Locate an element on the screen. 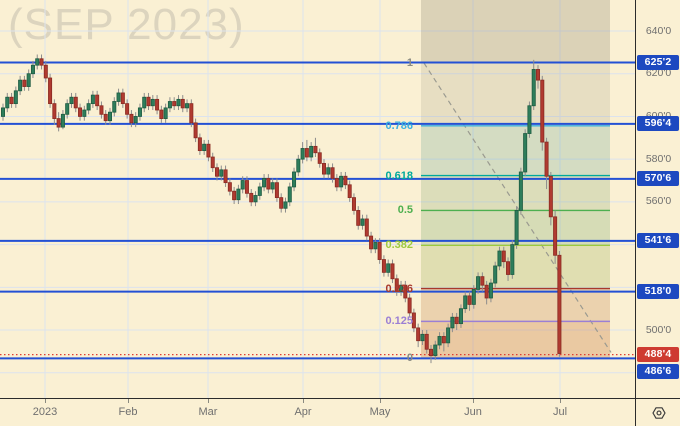  price-level-badge: 570'6 is located at coordinates (658, 179).